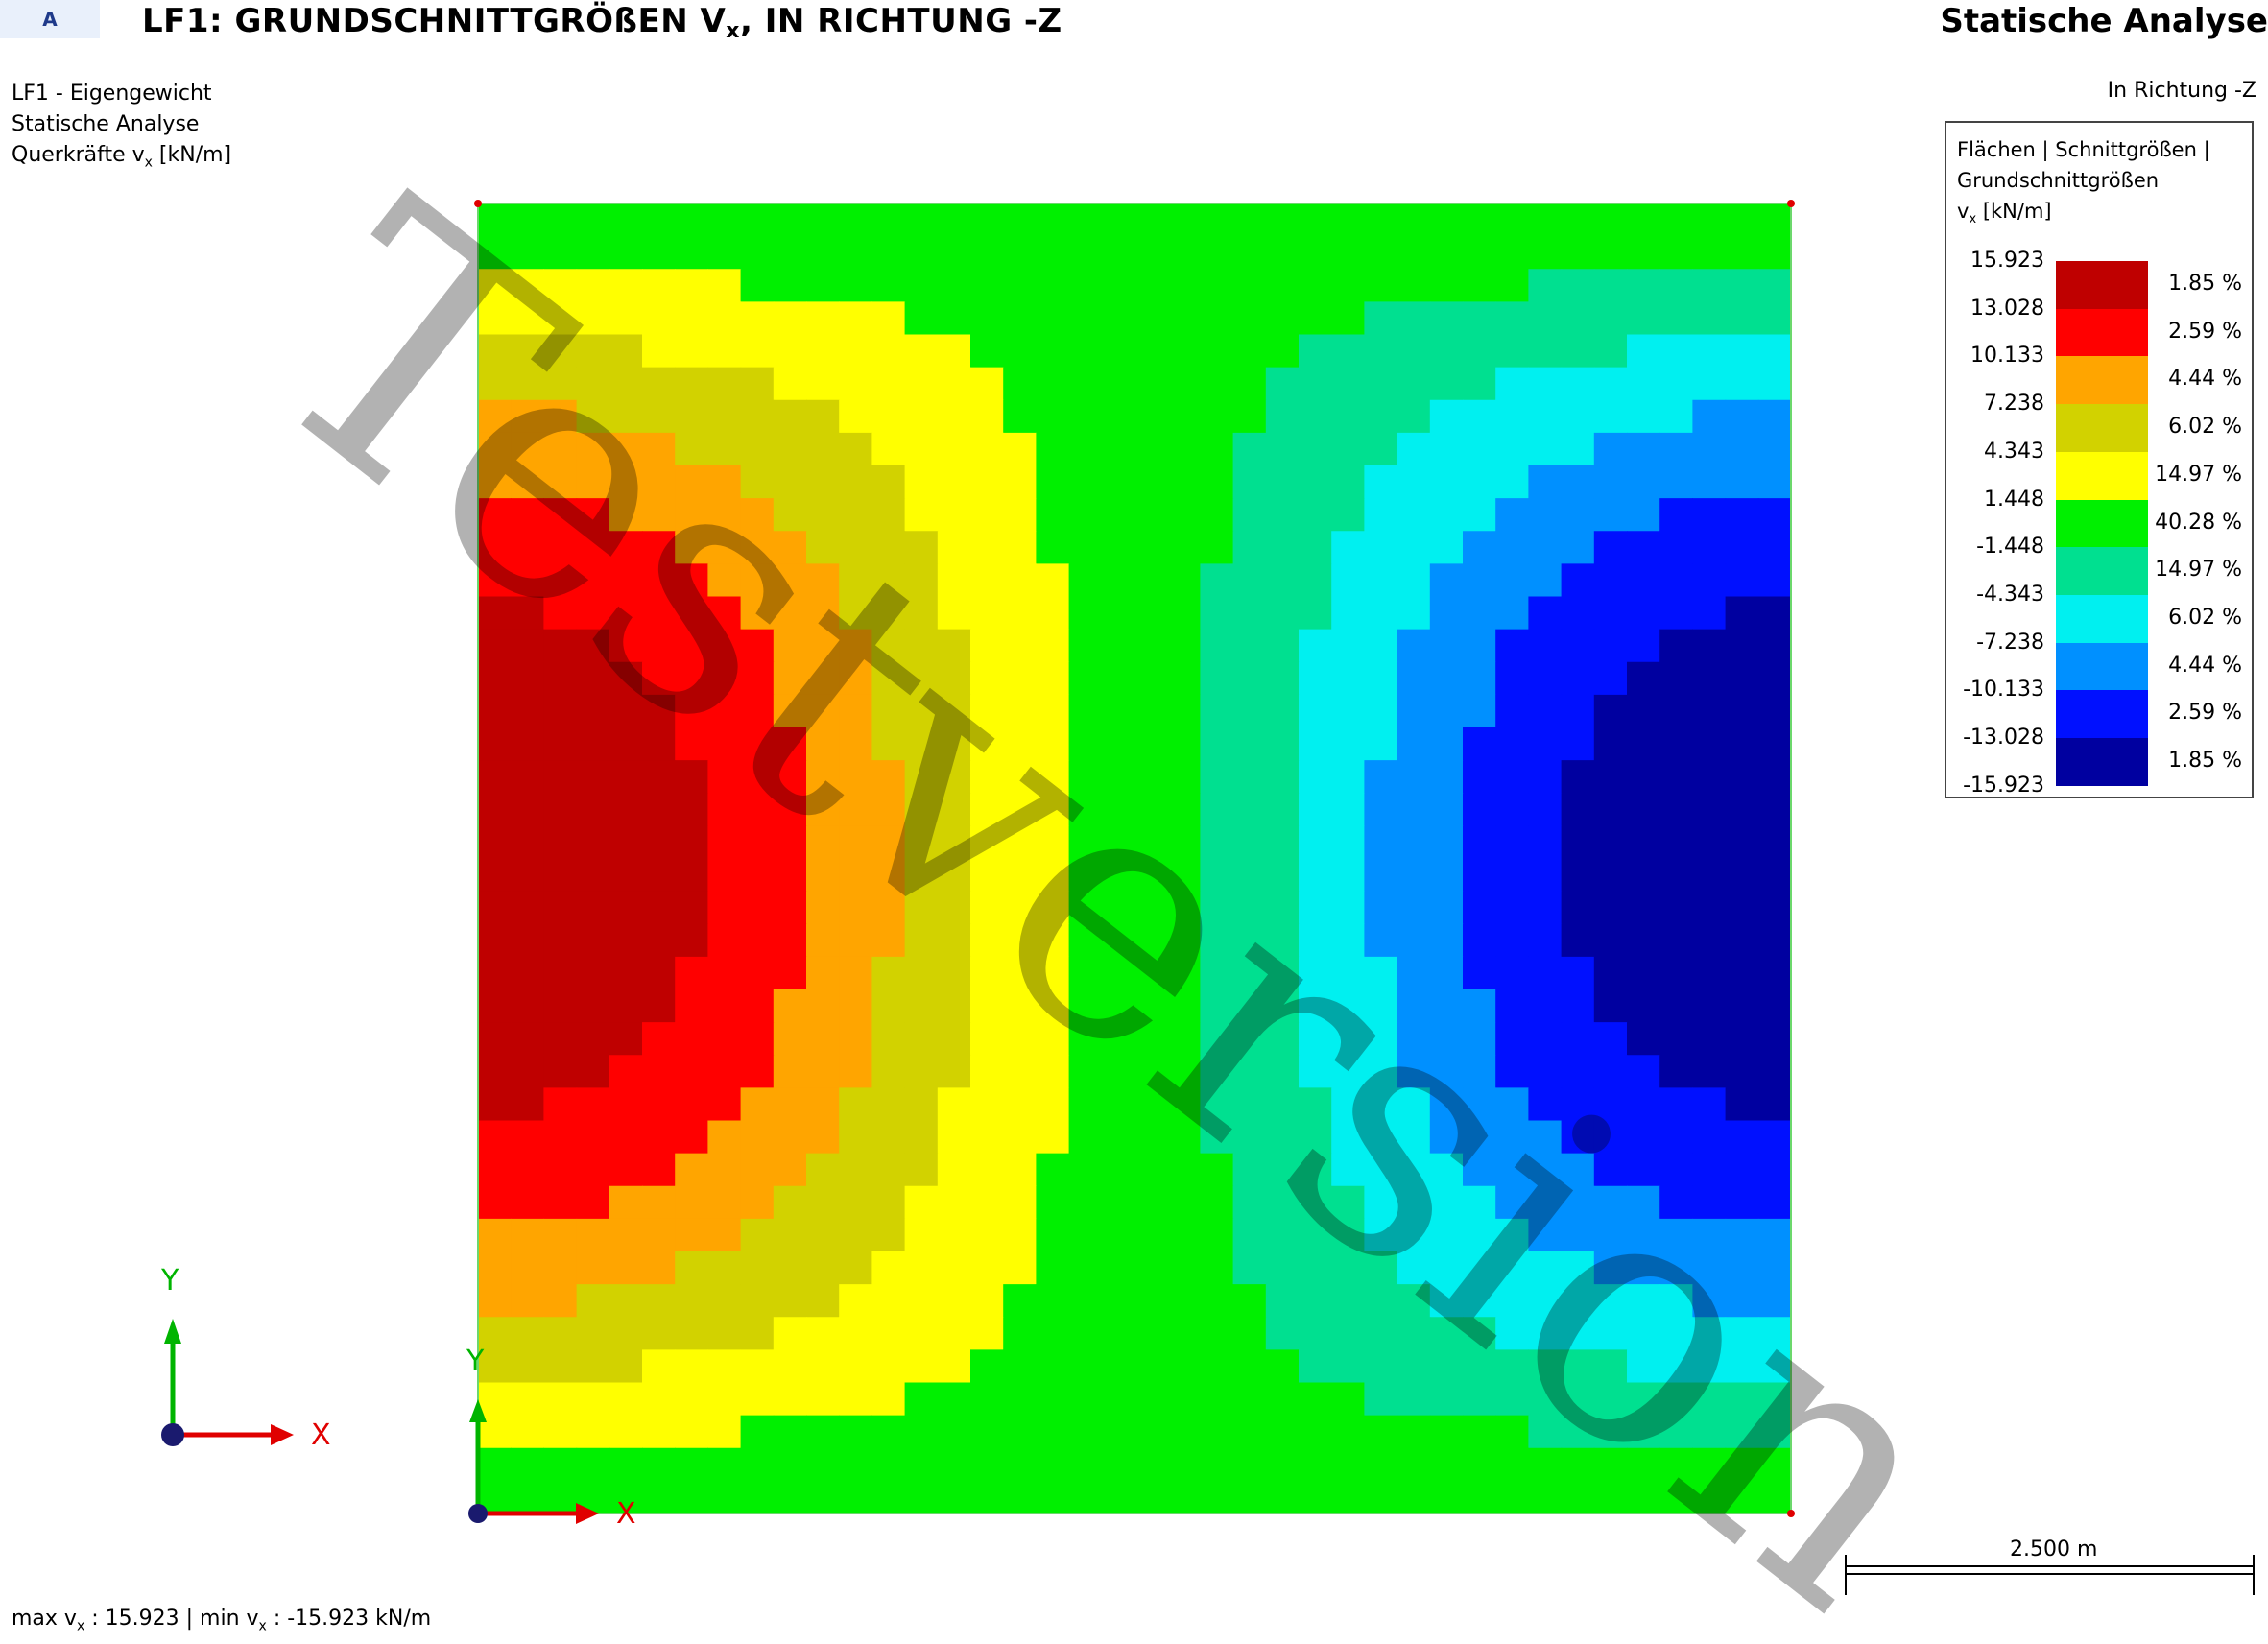  Describe the element at coordinates (475, 1362) in the screenshot. I see `local-y-label: Y` at that location.